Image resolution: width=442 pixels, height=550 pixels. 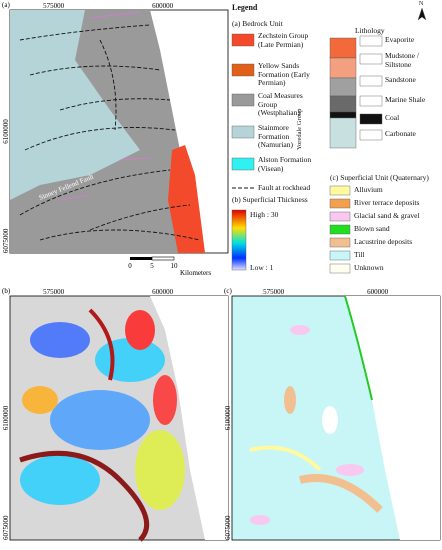 What do you see at coordinates (285, 164) in the screenshot?
I see `bedrock-item: Alston Formation (Visean)` at bounding box center [285, 164].